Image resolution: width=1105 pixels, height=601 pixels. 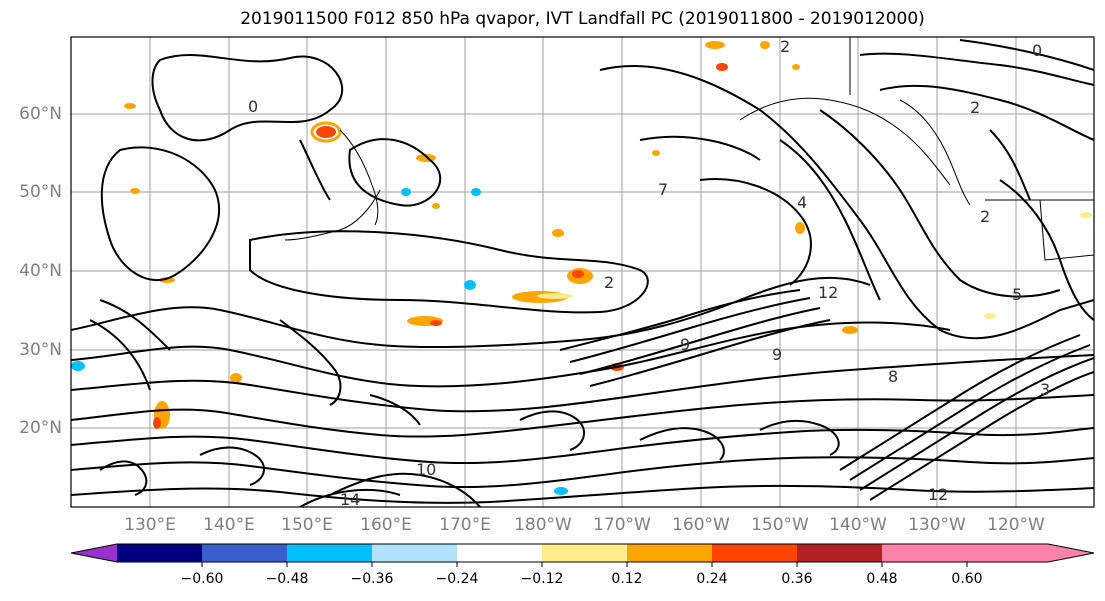 What do you see at coordinates (937, 525) in the screenshot?
I see `longitude-label: 130°W` at bounding box center [937, 525].